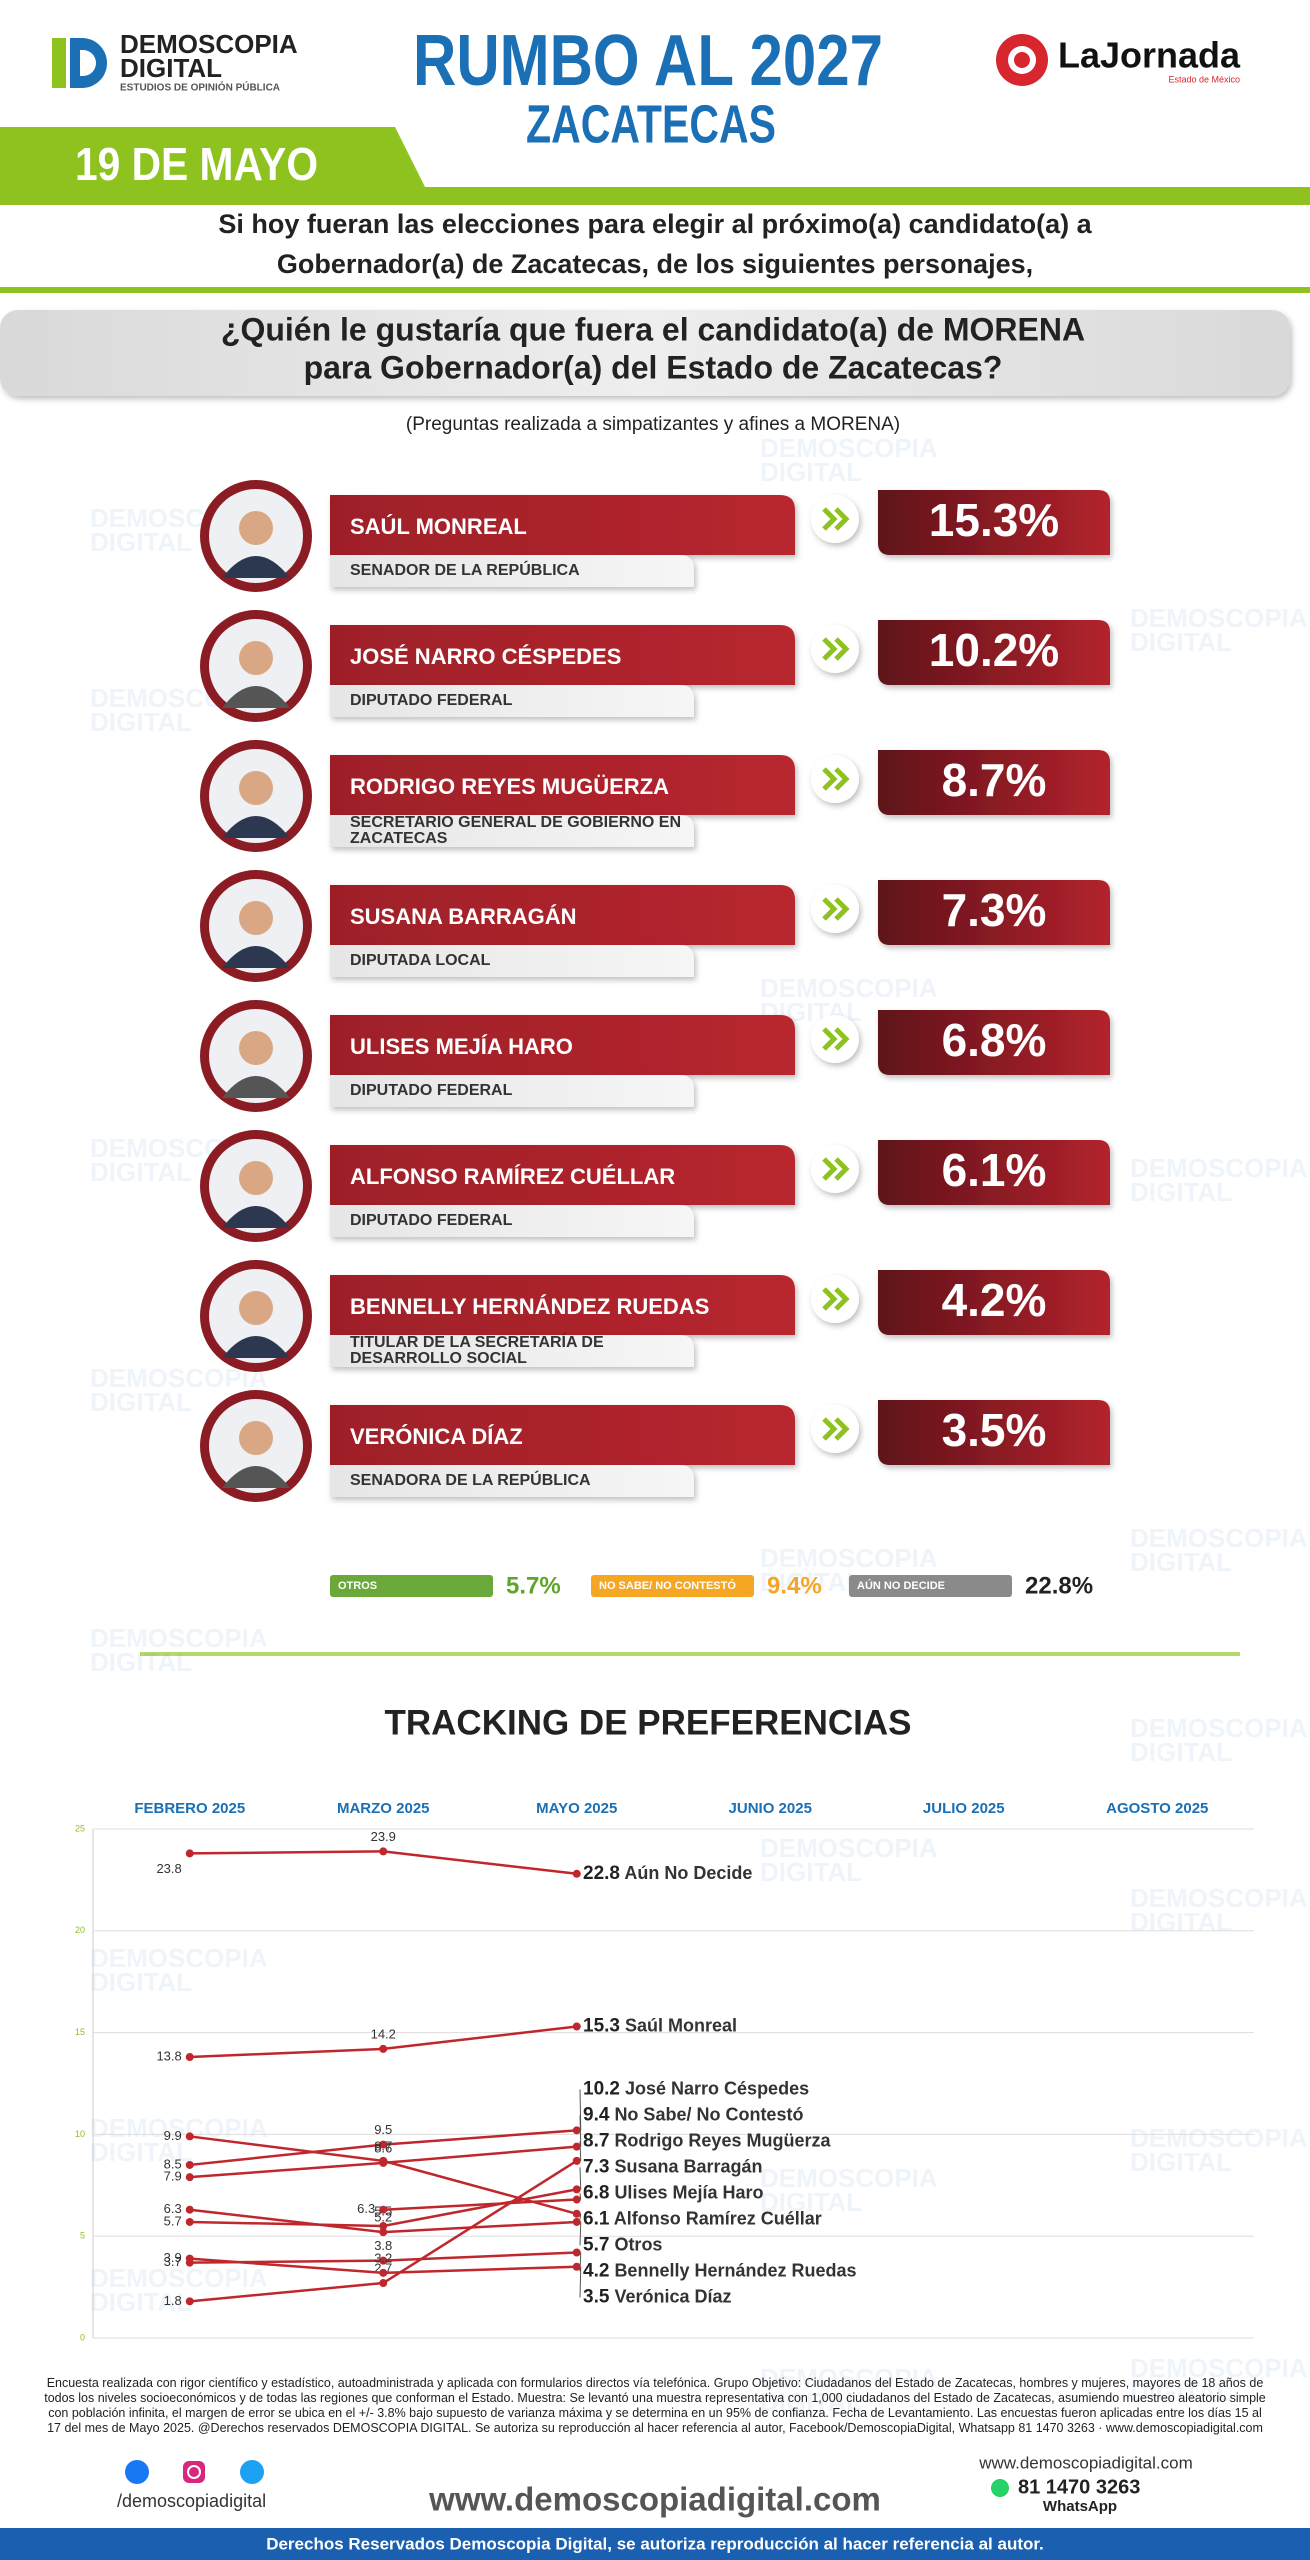 This screenshot has width=1310, height=2560. I want to click on date-band, so click(655, 166).